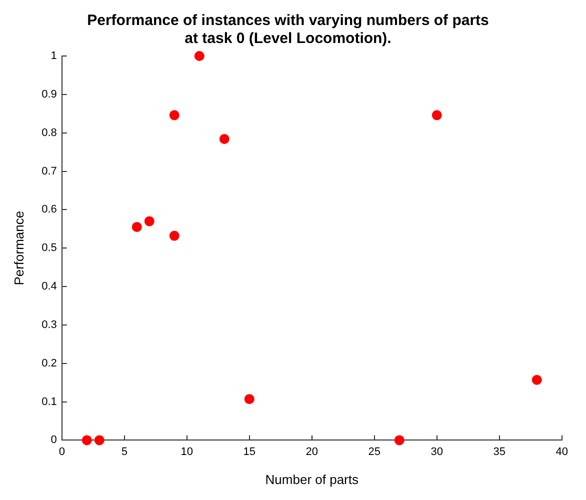  Describe the element at coordinates (124, 452) in the screenshot. I see `x-tick-label: 5` at that location.